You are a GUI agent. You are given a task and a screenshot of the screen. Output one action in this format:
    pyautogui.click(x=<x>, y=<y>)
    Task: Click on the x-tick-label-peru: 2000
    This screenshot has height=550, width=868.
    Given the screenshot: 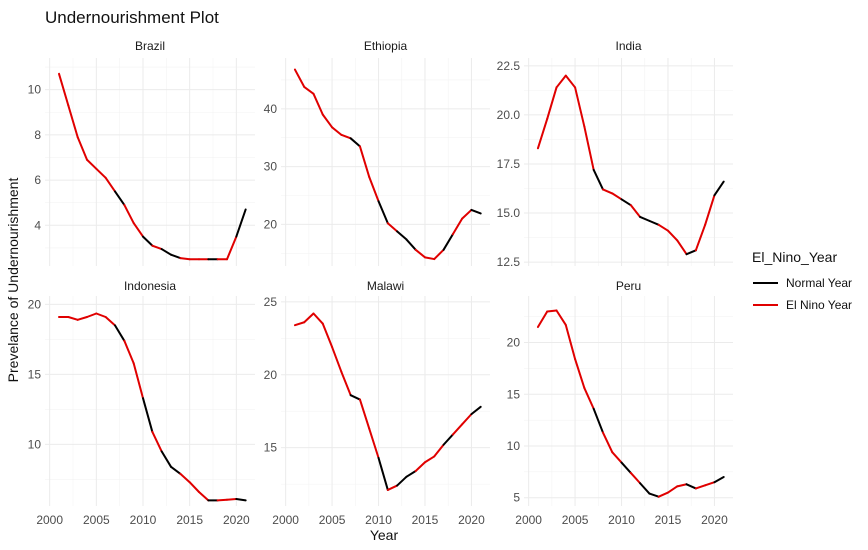 What is the action you would take?
    pyautogui.click(x=528, y=520)
    